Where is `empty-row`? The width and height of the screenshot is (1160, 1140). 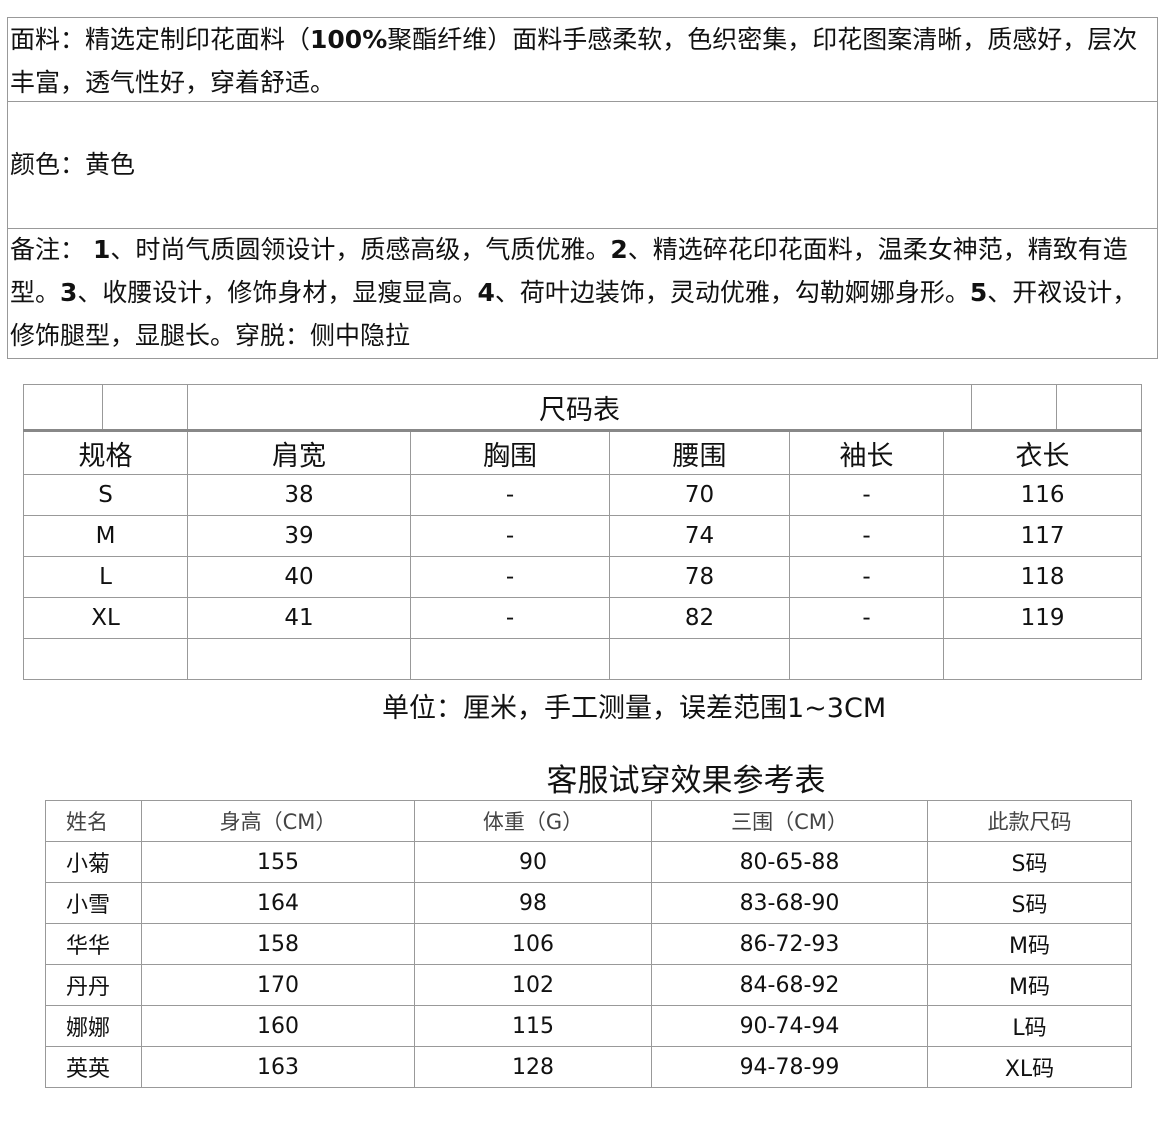 empty-row is located at coordinates (583, 659).